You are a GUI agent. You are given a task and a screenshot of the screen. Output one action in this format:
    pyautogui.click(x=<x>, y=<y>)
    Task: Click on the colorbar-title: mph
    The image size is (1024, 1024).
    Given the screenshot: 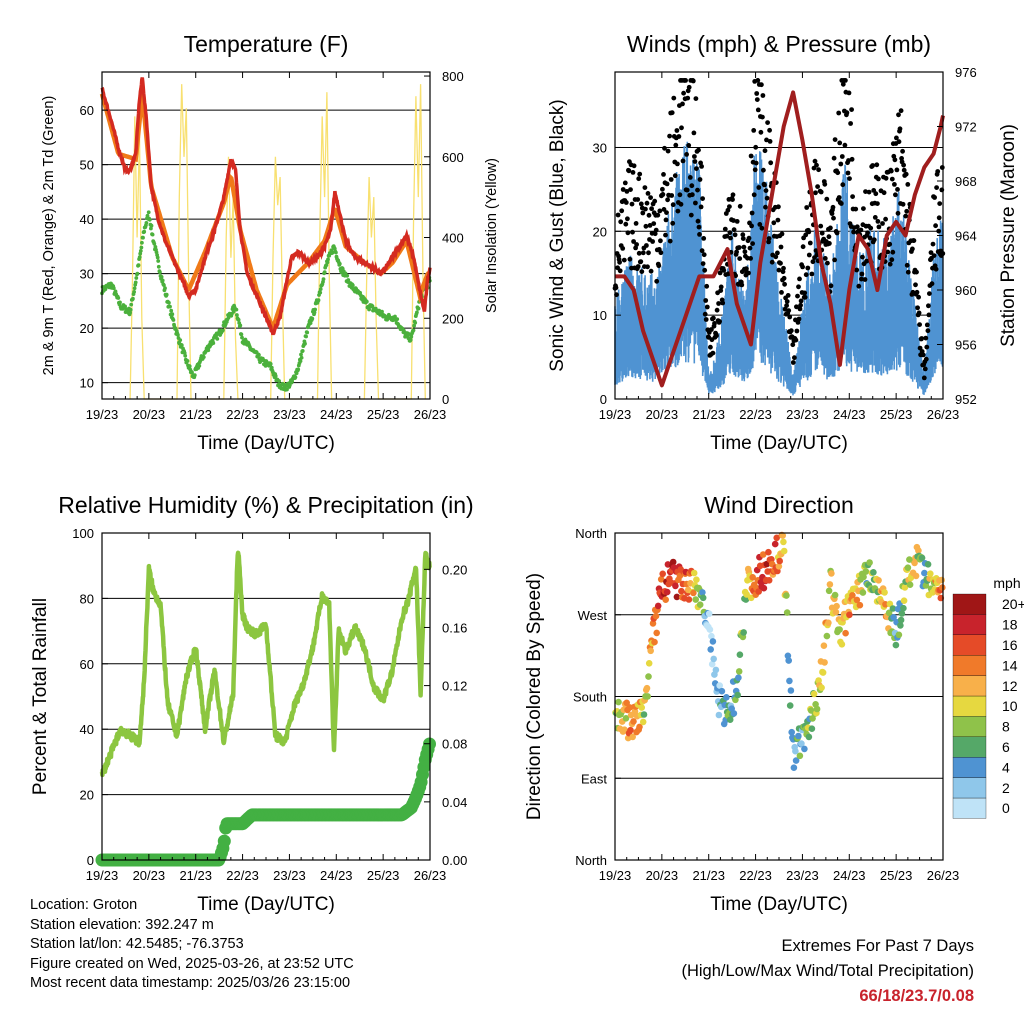 What is the action you would take?
    pyautogui.click(x=1006, y=583)
    